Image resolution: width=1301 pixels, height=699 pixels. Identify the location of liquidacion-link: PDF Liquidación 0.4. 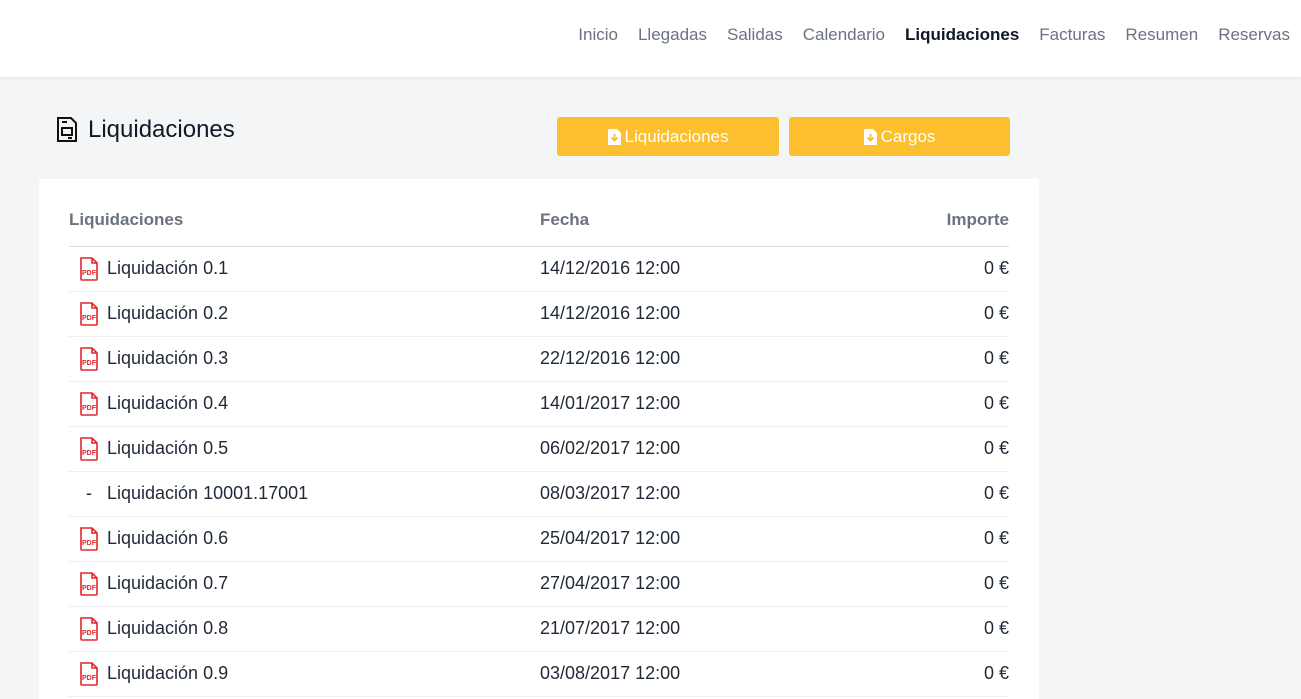
(304, 403).